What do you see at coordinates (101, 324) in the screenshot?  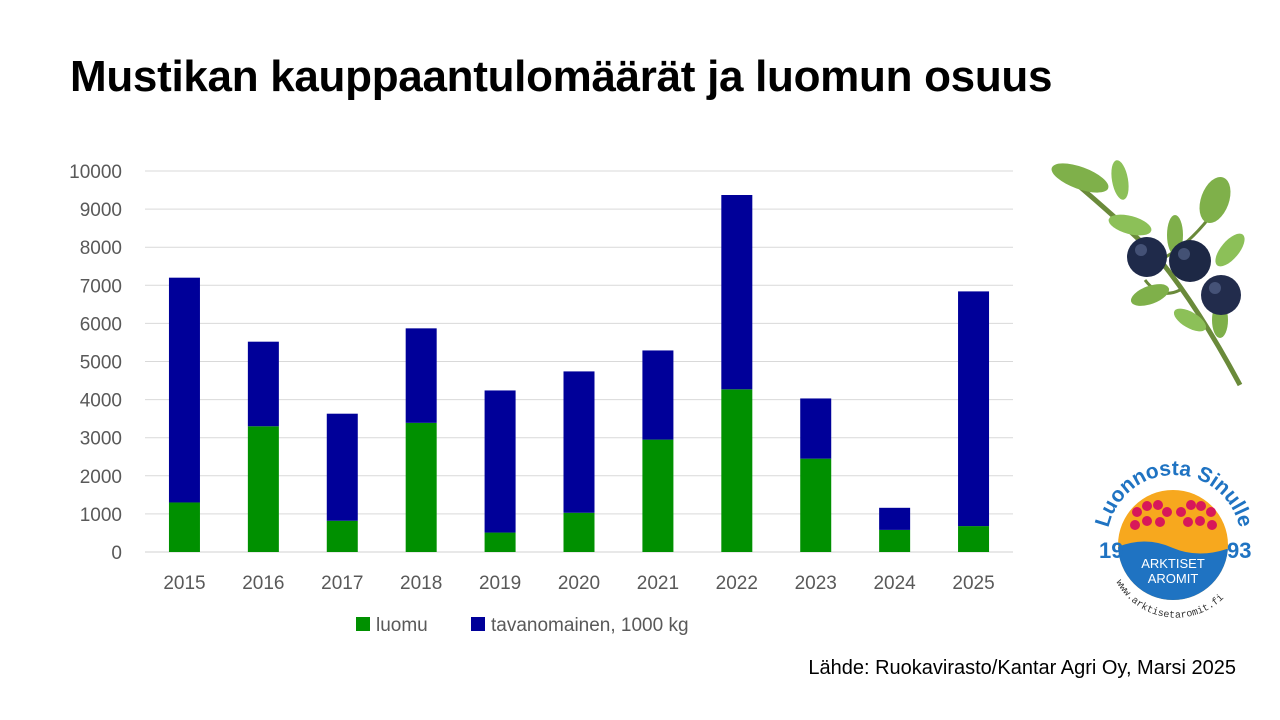 I see `y-tick-label: 6000` at bounding box center [101, 324].